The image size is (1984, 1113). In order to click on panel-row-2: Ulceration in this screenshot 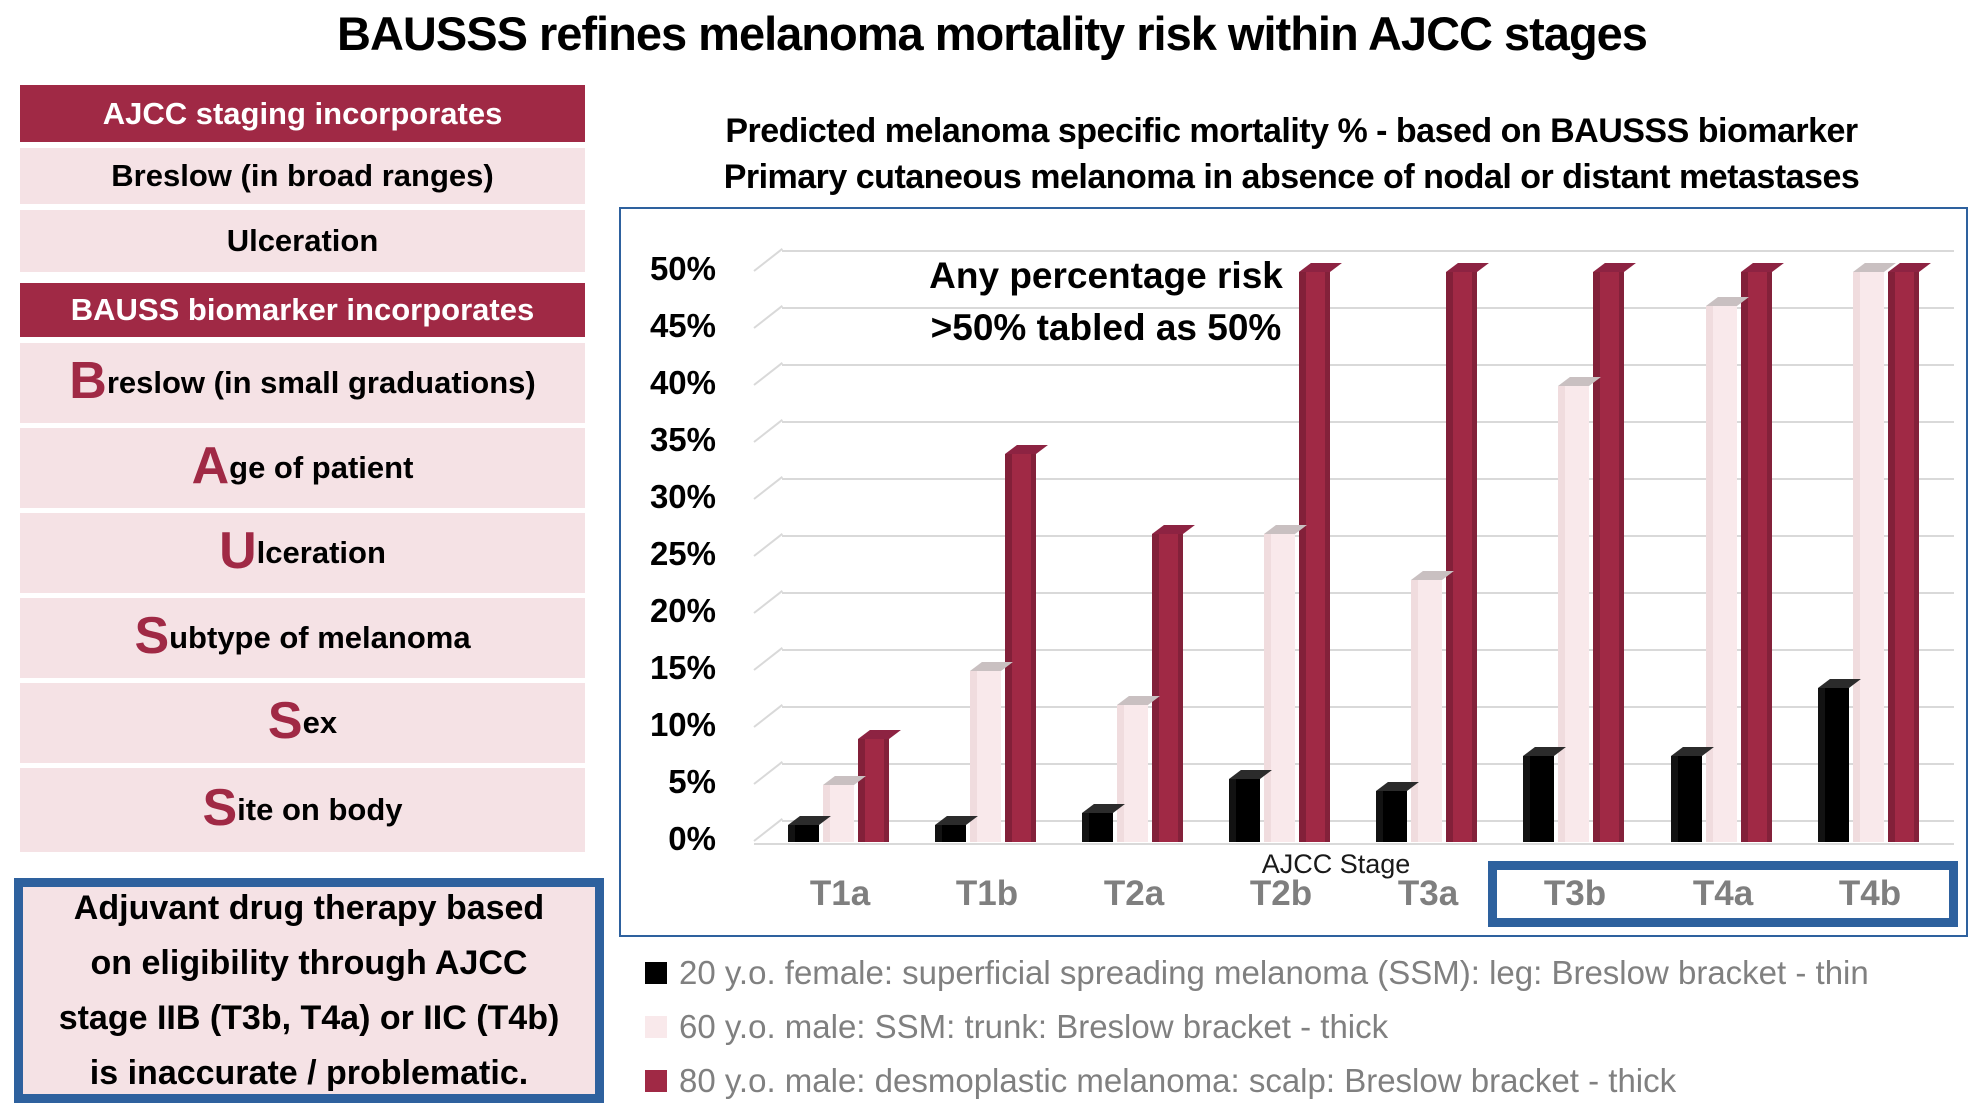, I will do `click(302, 241)`.